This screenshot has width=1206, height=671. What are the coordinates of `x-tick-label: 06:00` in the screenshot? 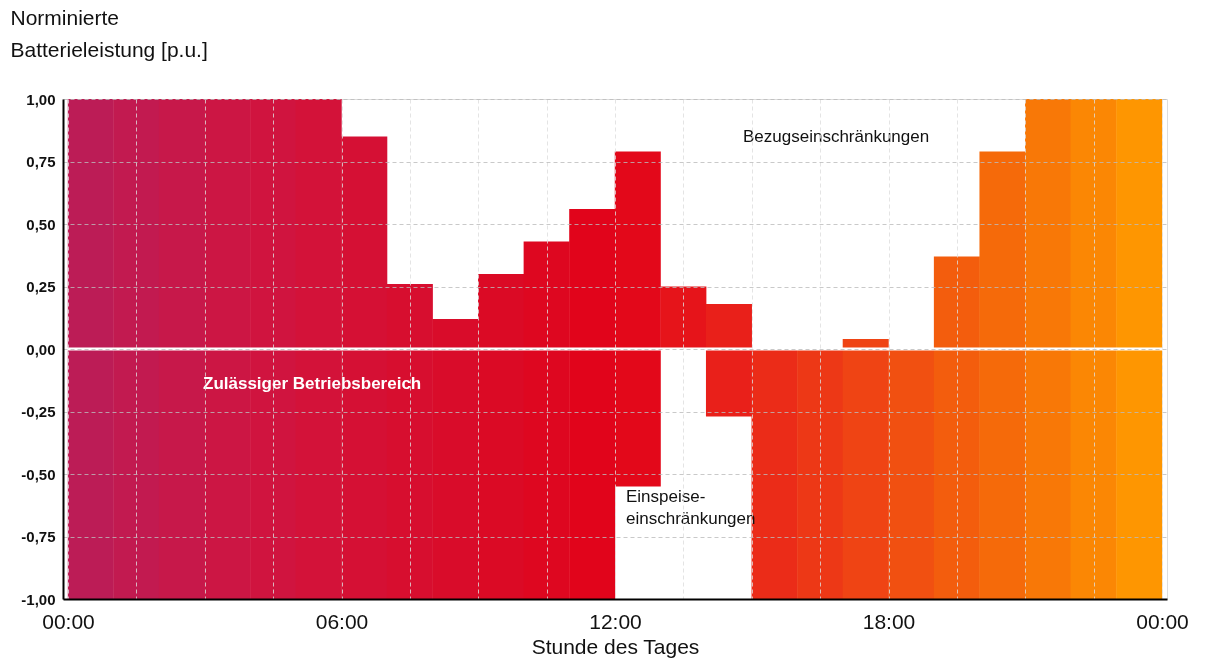 It's located at (342, 621).